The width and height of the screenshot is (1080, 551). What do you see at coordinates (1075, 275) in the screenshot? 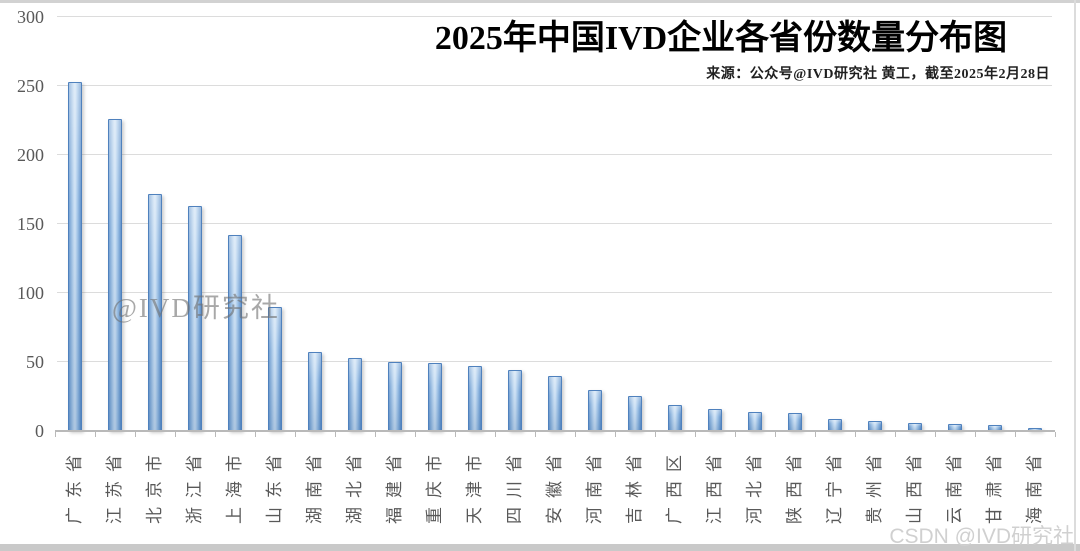
I see `right-edge-strip` at bounding box center [1075, 275].